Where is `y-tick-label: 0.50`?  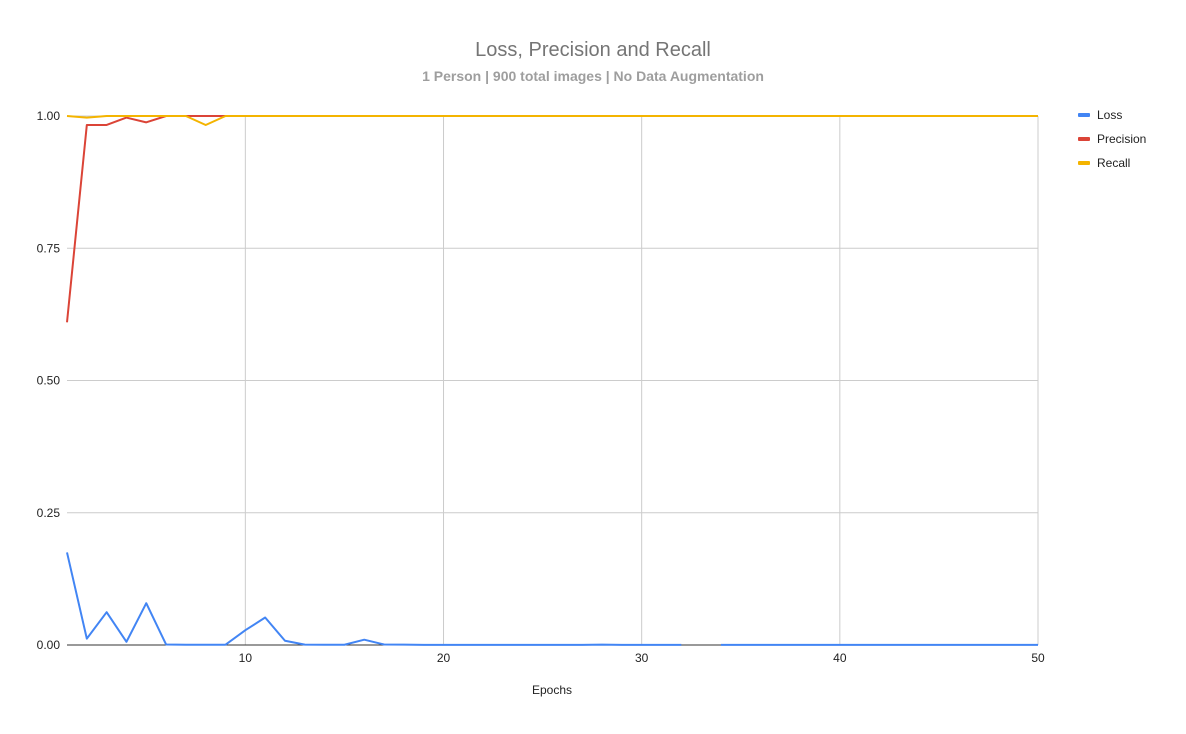 y-tick-label: 0.50 is located at coordinates (49, 381).